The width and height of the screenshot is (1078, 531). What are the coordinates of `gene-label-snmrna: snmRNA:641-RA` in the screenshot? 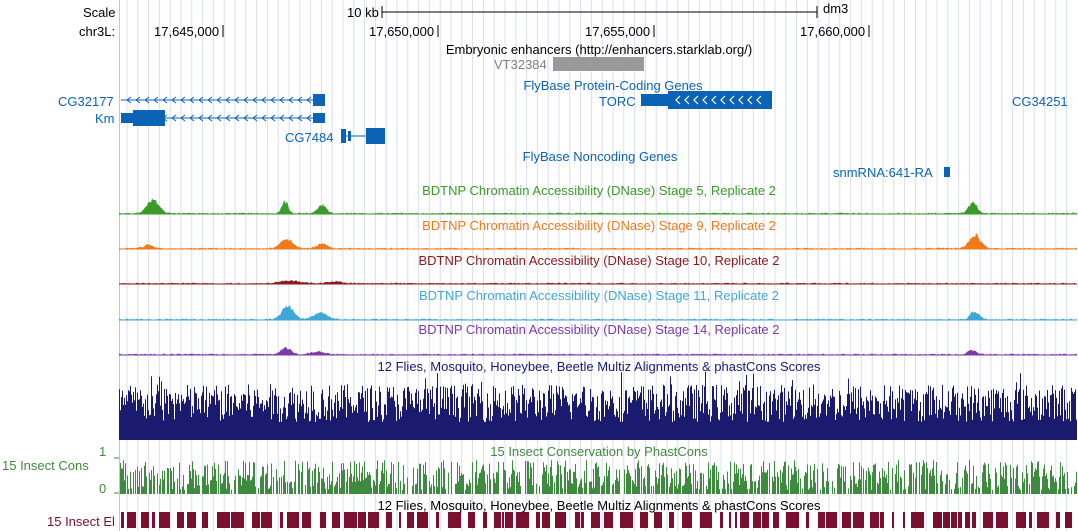 It's located at (883, 172).